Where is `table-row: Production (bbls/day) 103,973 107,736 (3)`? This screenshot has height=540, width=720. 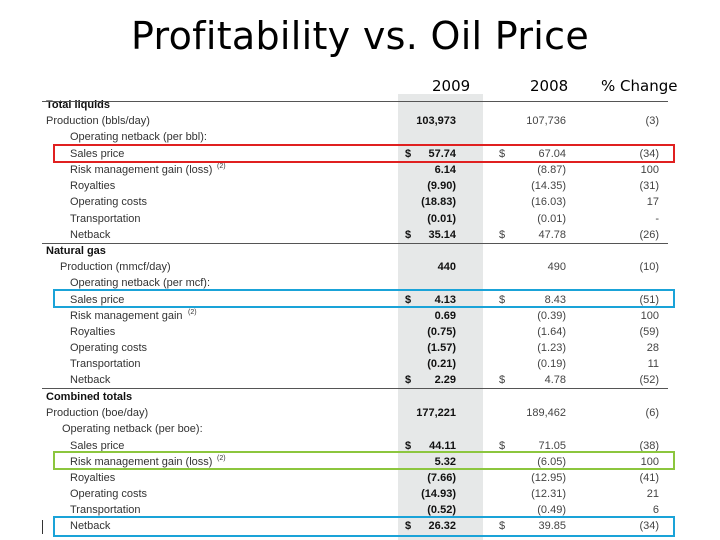
table-row: Production (bbls/day) 103,973 107,736 (3) is located at coordinates (360, 121).